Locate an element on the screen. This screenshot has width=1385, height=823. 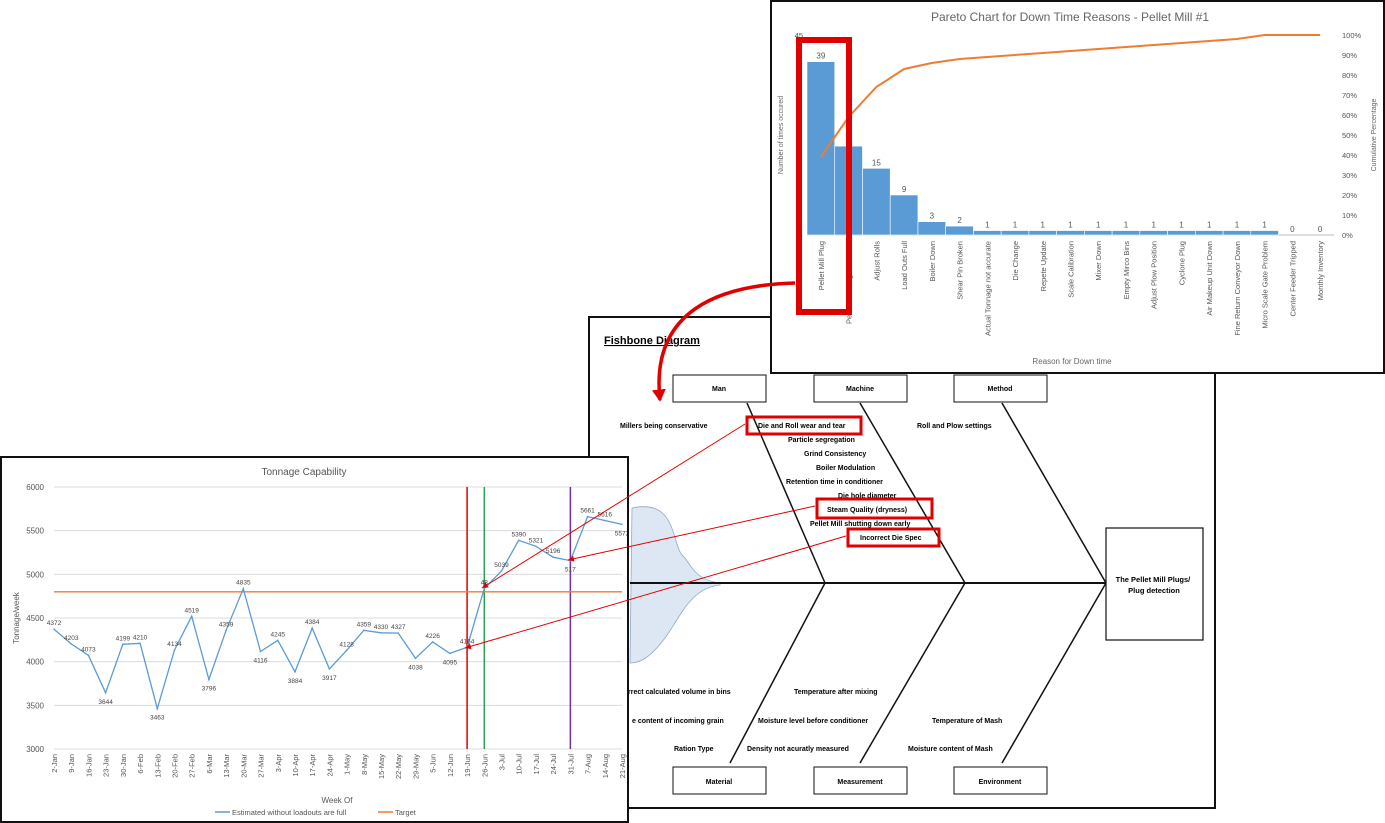
tonnage-data-label: 3463 is located at coordinates (157, 718).